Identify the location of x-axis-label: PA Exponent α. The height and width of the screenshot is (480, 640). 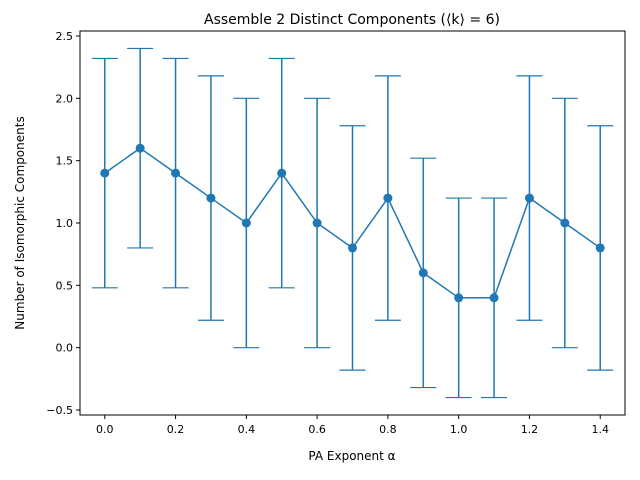
(351, 456).